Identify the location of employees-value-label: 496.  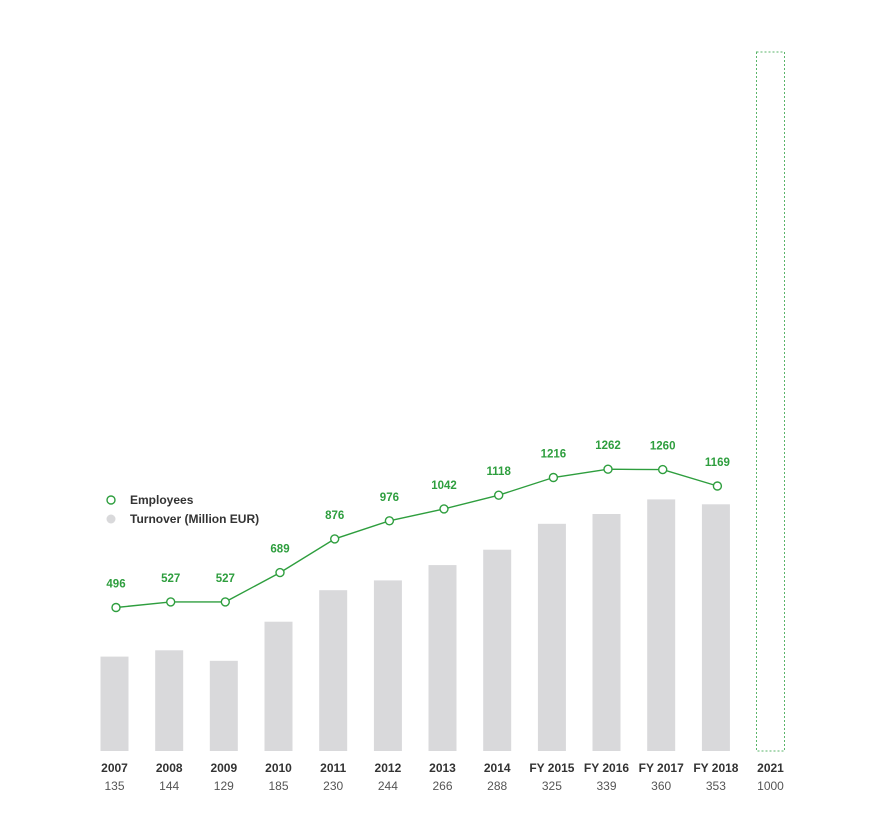
(115, 585).